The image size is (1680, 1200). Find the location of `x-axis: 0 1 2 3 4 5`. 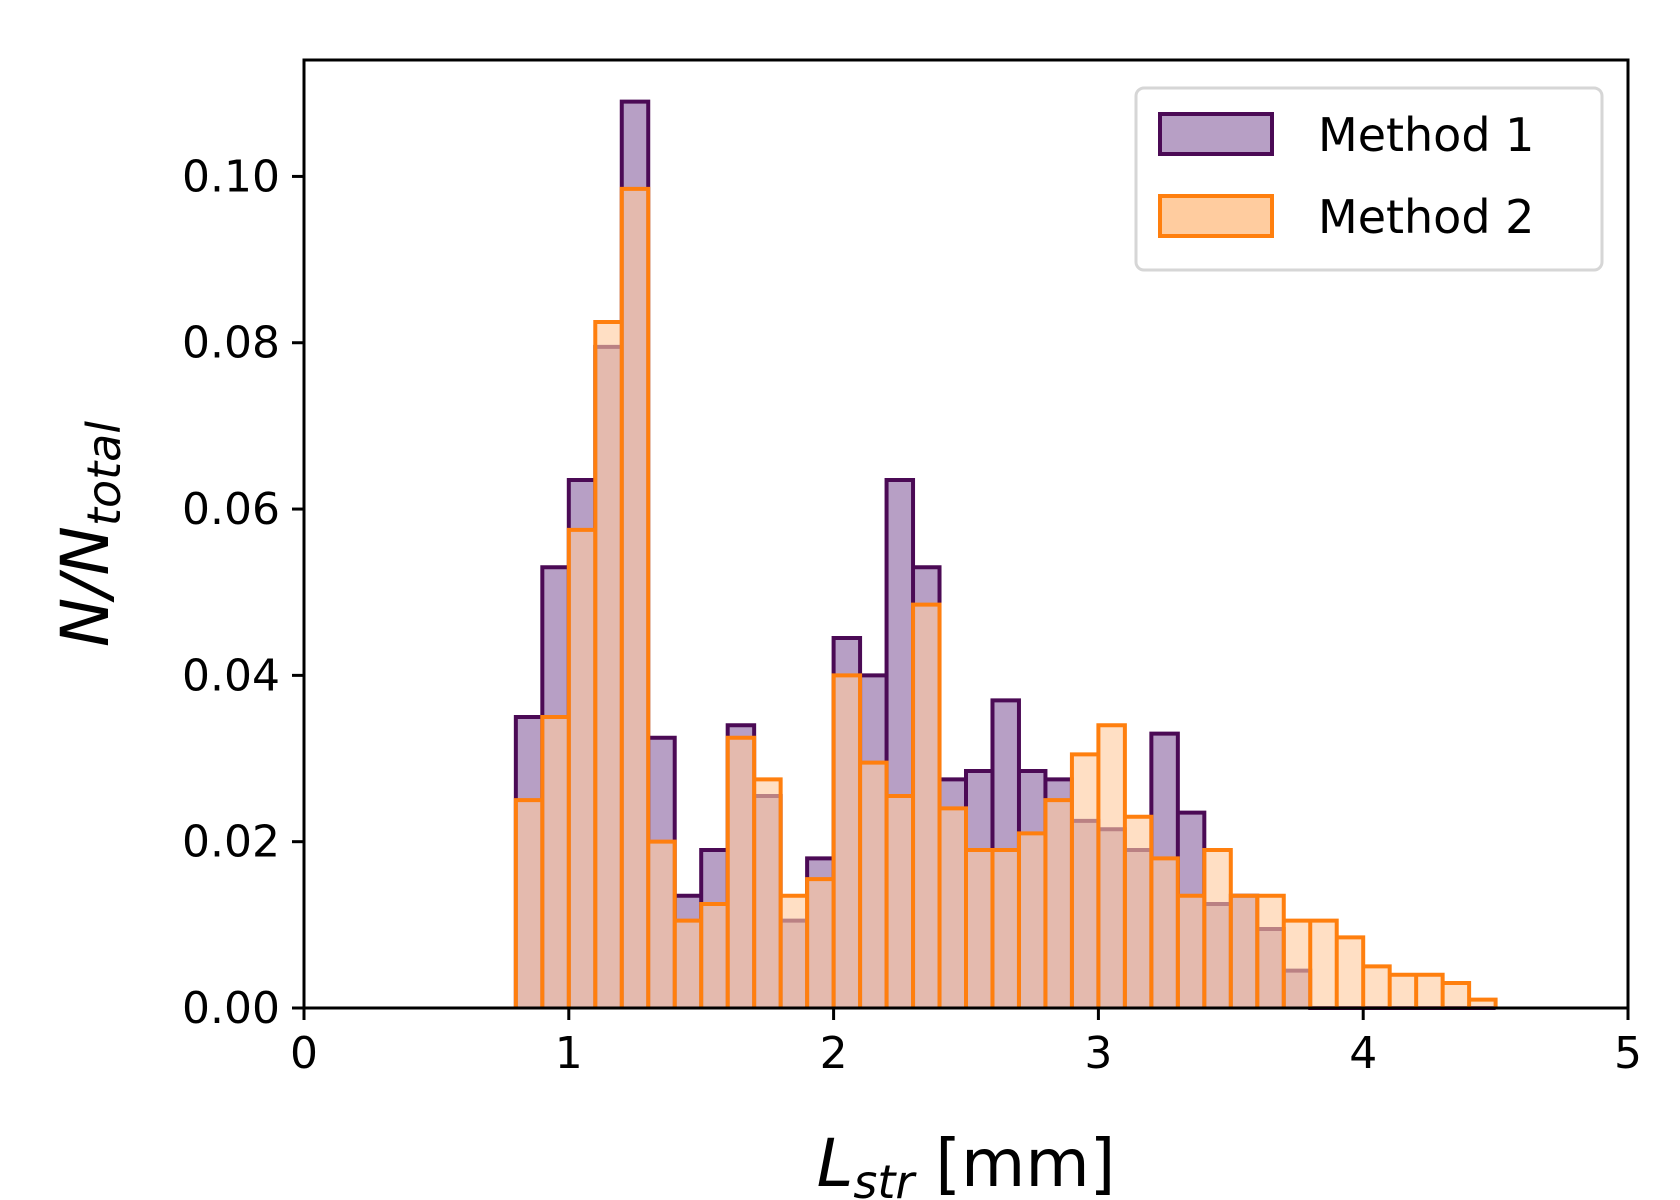

x-axis: 0 1 2 3 4 5 is located at coordinates (966, 1043).